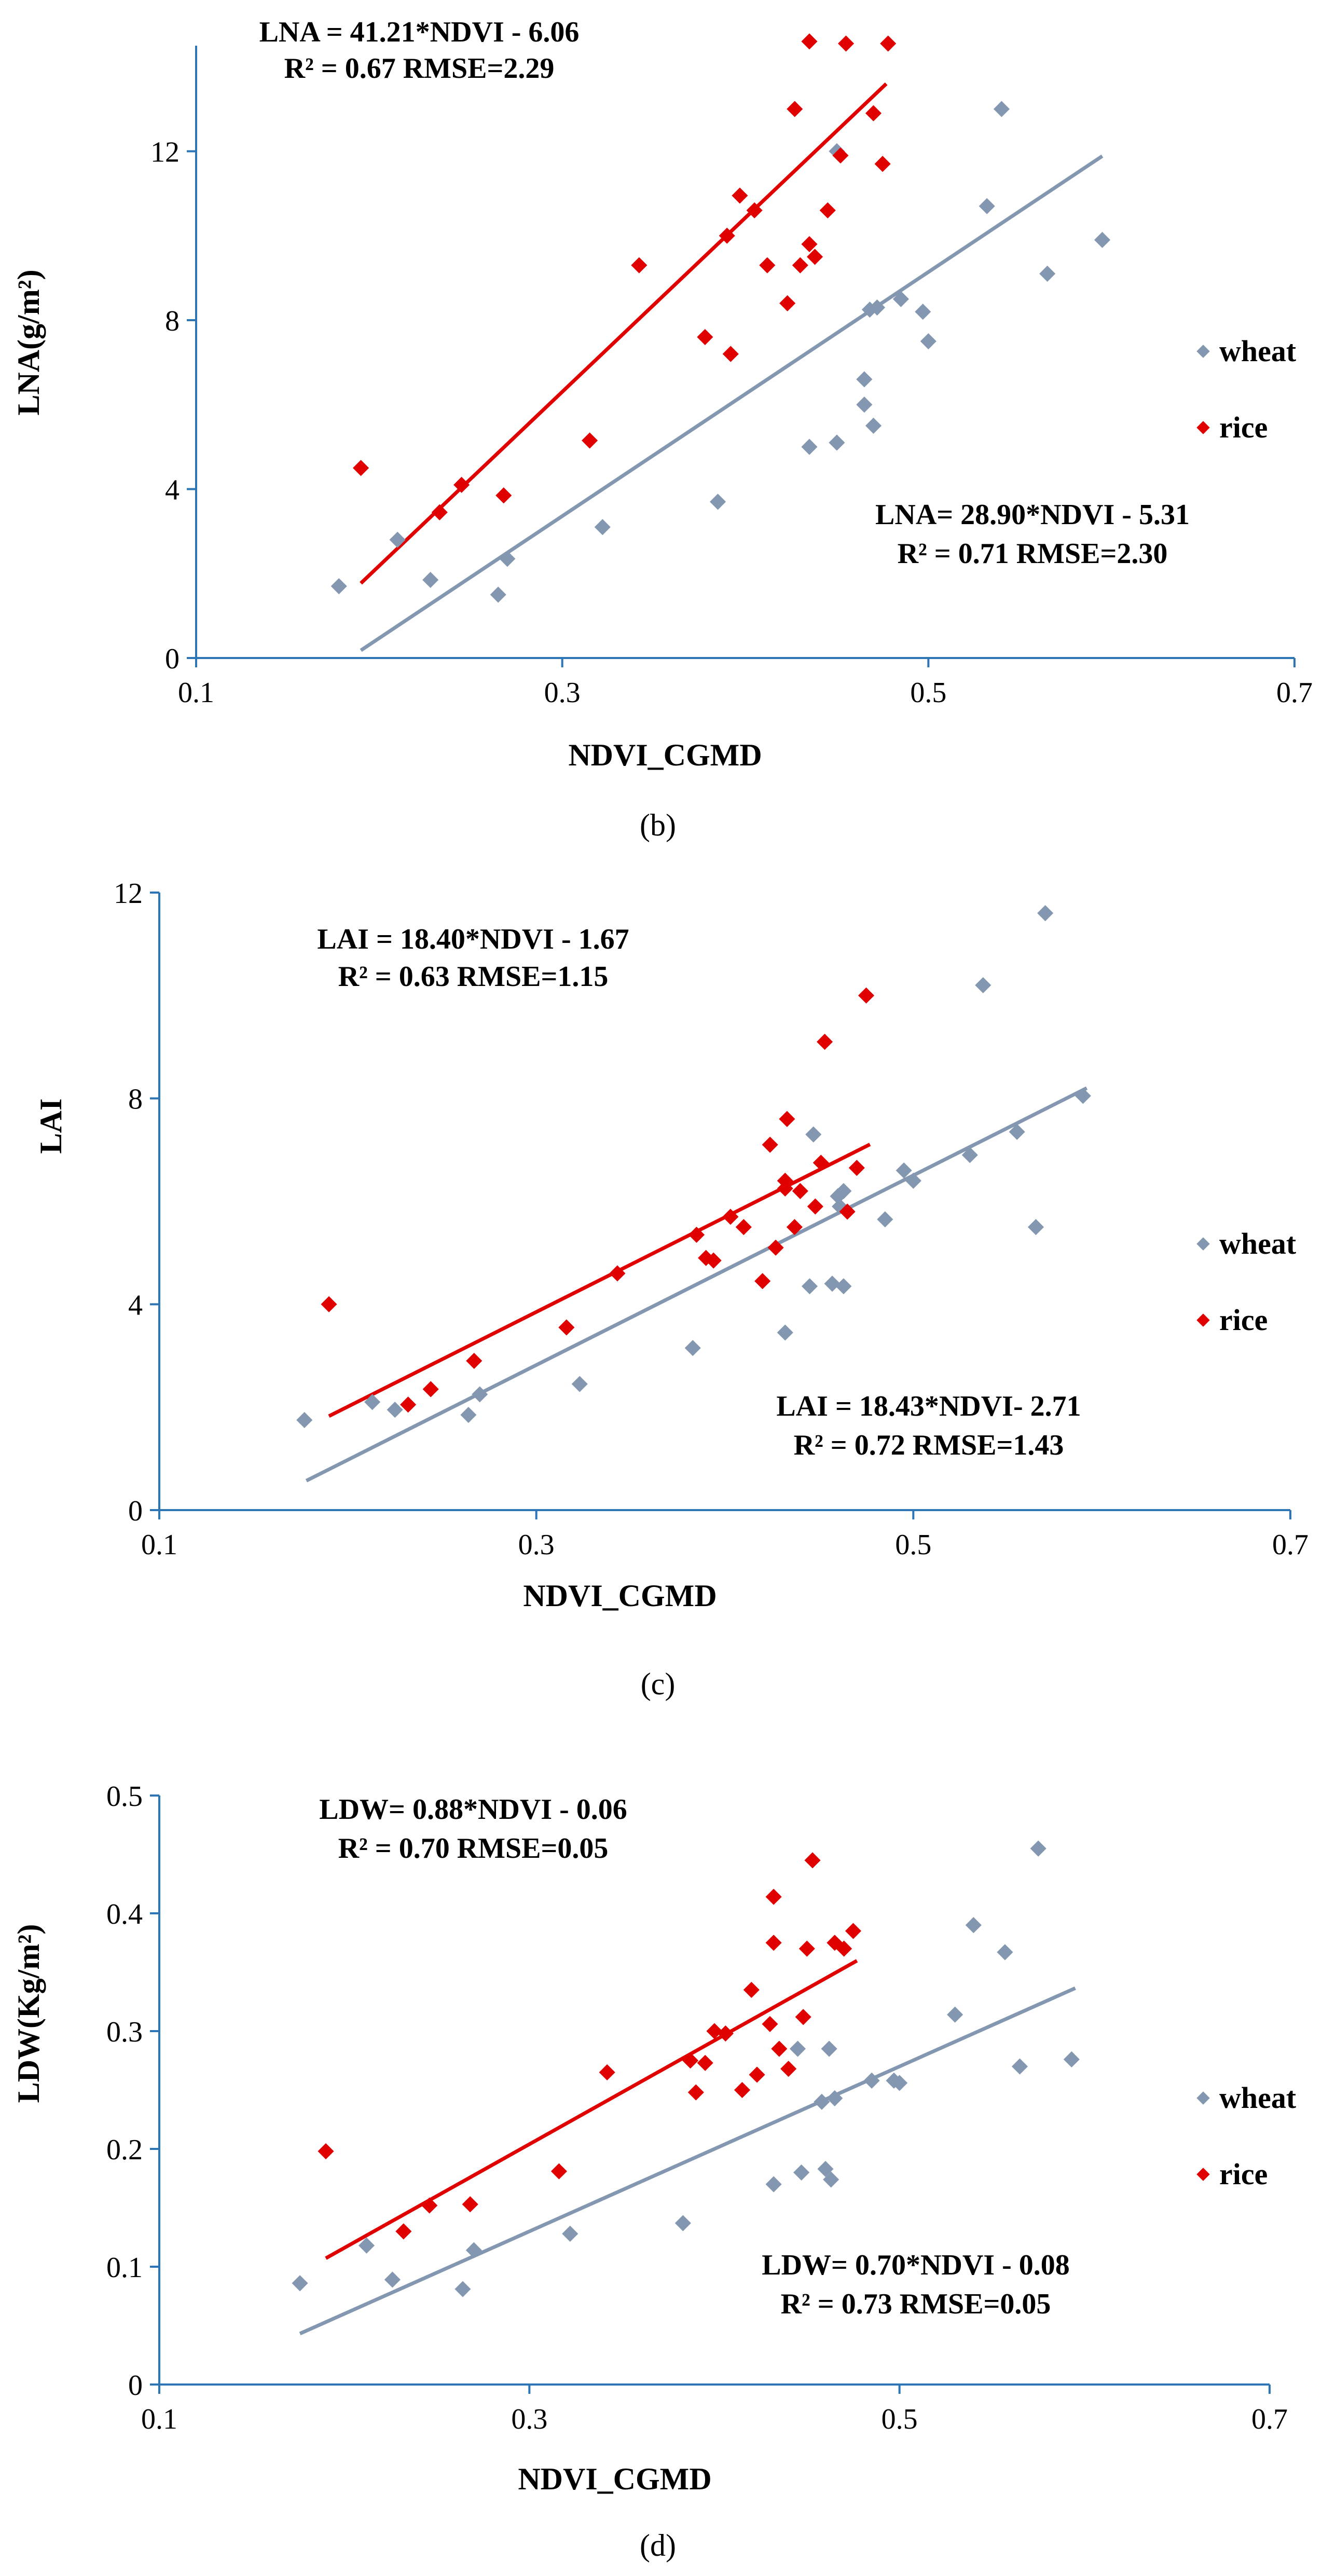 The width and height of the screenshot is (1336, 2576). I want to click on panel-b-wheat-equation: LNA= 28.90*NDVI - 5.31, so click(1032, 515).